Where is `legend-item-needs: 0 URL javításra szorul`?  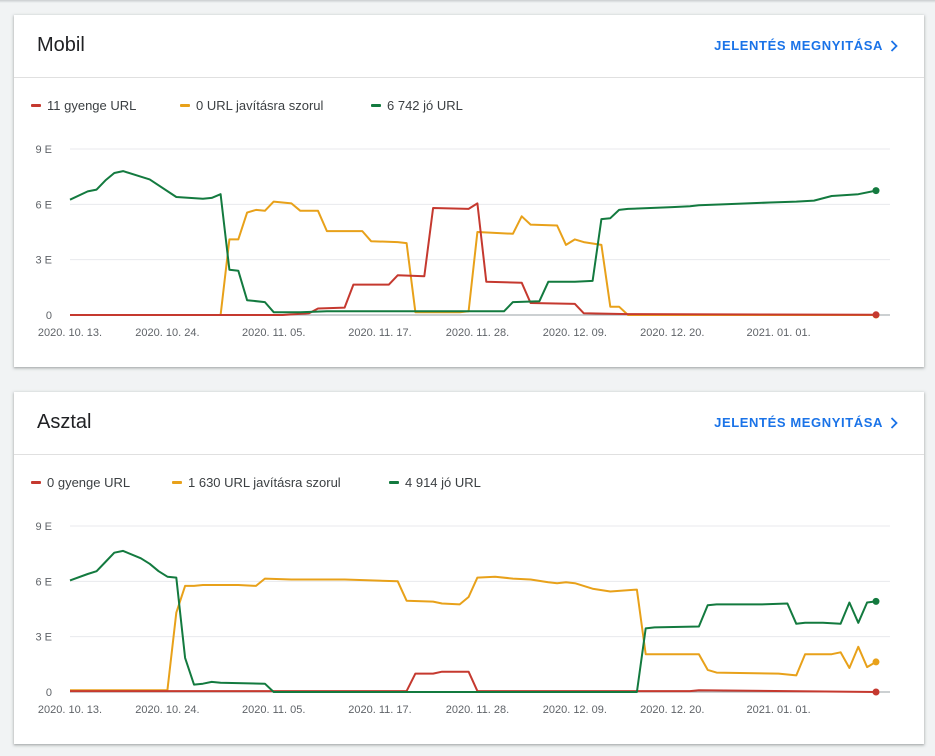 legend-item-needs: 0 URL javításra szorul is located at coordinates (251, 105).